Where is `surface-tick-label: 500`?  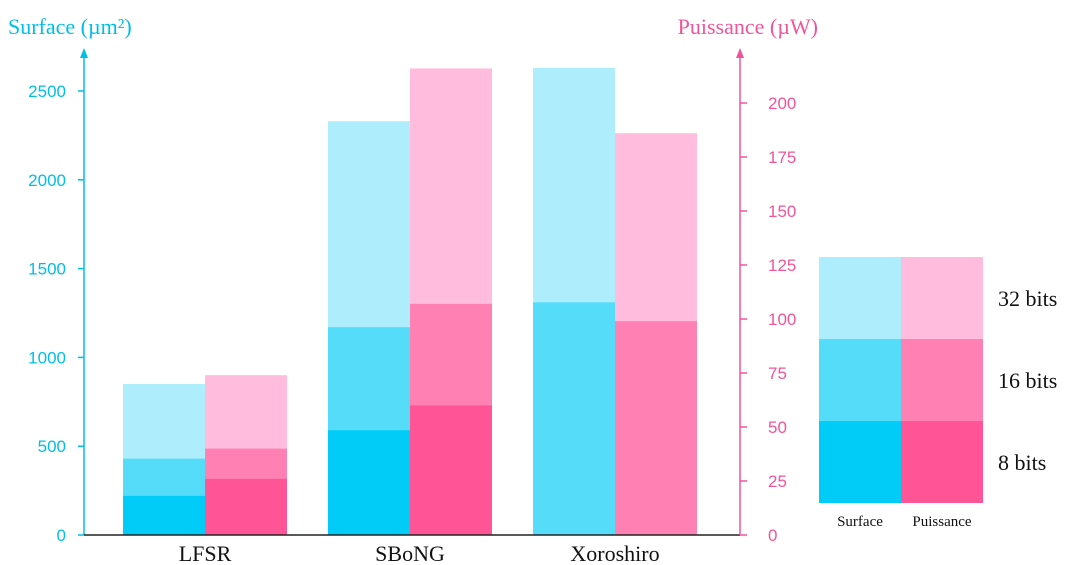 surface-tick-label: 500 is located at coordinates (52, 446).